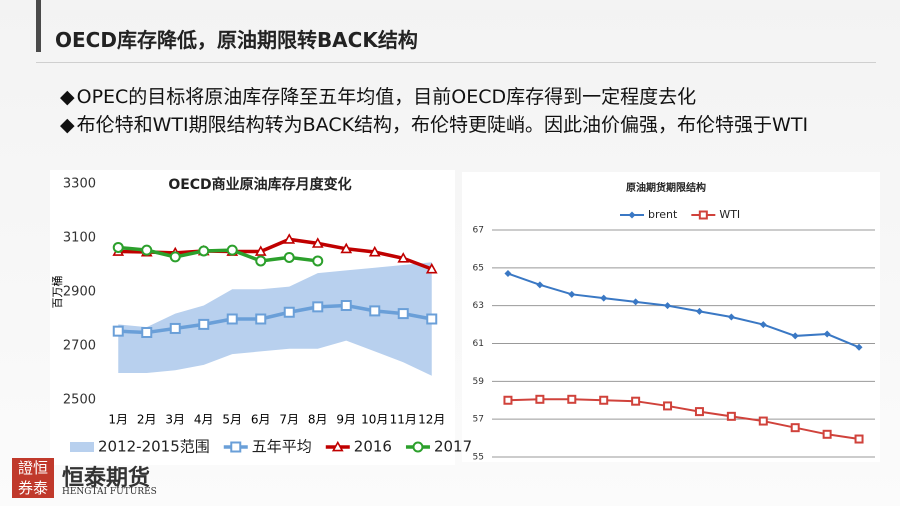  Describe the element at coordinates (79, 292) in the screenshot. I see `y-tick-label: 2900` at that location.